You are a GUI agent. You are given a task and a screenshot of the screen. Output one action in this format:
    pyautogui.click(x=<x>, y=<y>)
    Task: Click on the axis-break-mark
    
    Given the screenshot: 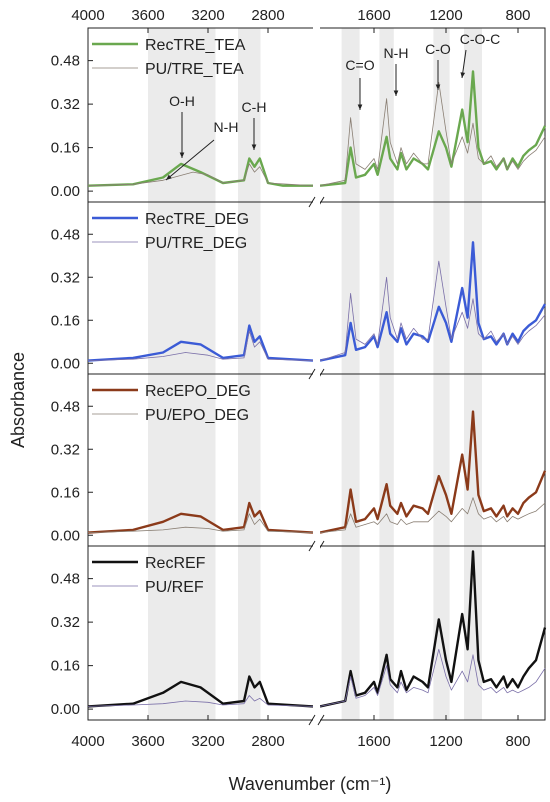 What is the action you would take?
    pyautogui.click(x=316, y=720)
    